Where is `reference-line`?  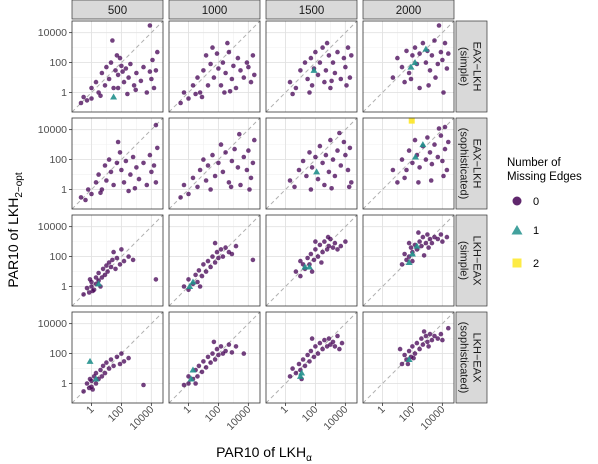 reference-line is located at coordinates (311, 357).